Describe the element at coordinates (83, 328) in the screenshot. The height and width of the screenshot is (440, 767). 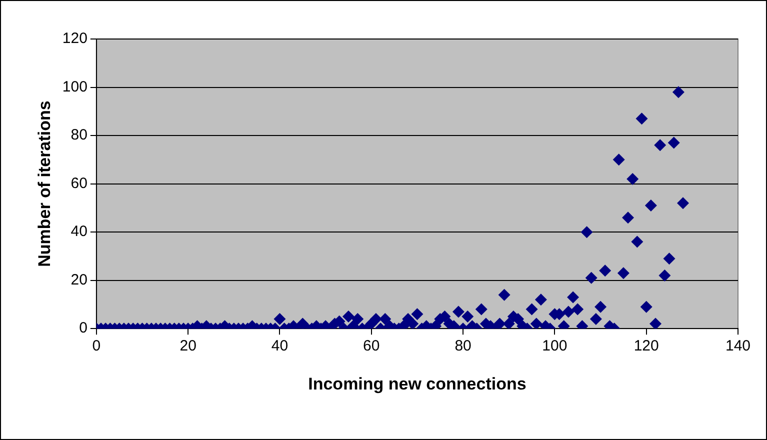
I see `y-tick-label: 0` at that location.